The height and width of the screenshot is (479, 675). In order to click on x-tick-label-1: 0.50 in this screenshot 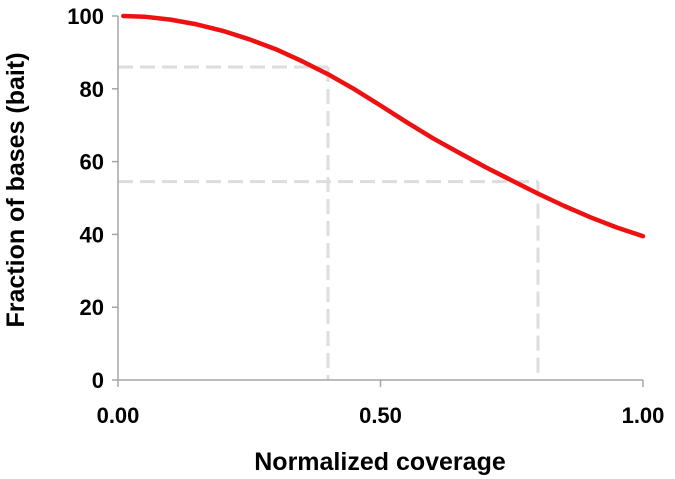, I will do `click(380, 415)`.